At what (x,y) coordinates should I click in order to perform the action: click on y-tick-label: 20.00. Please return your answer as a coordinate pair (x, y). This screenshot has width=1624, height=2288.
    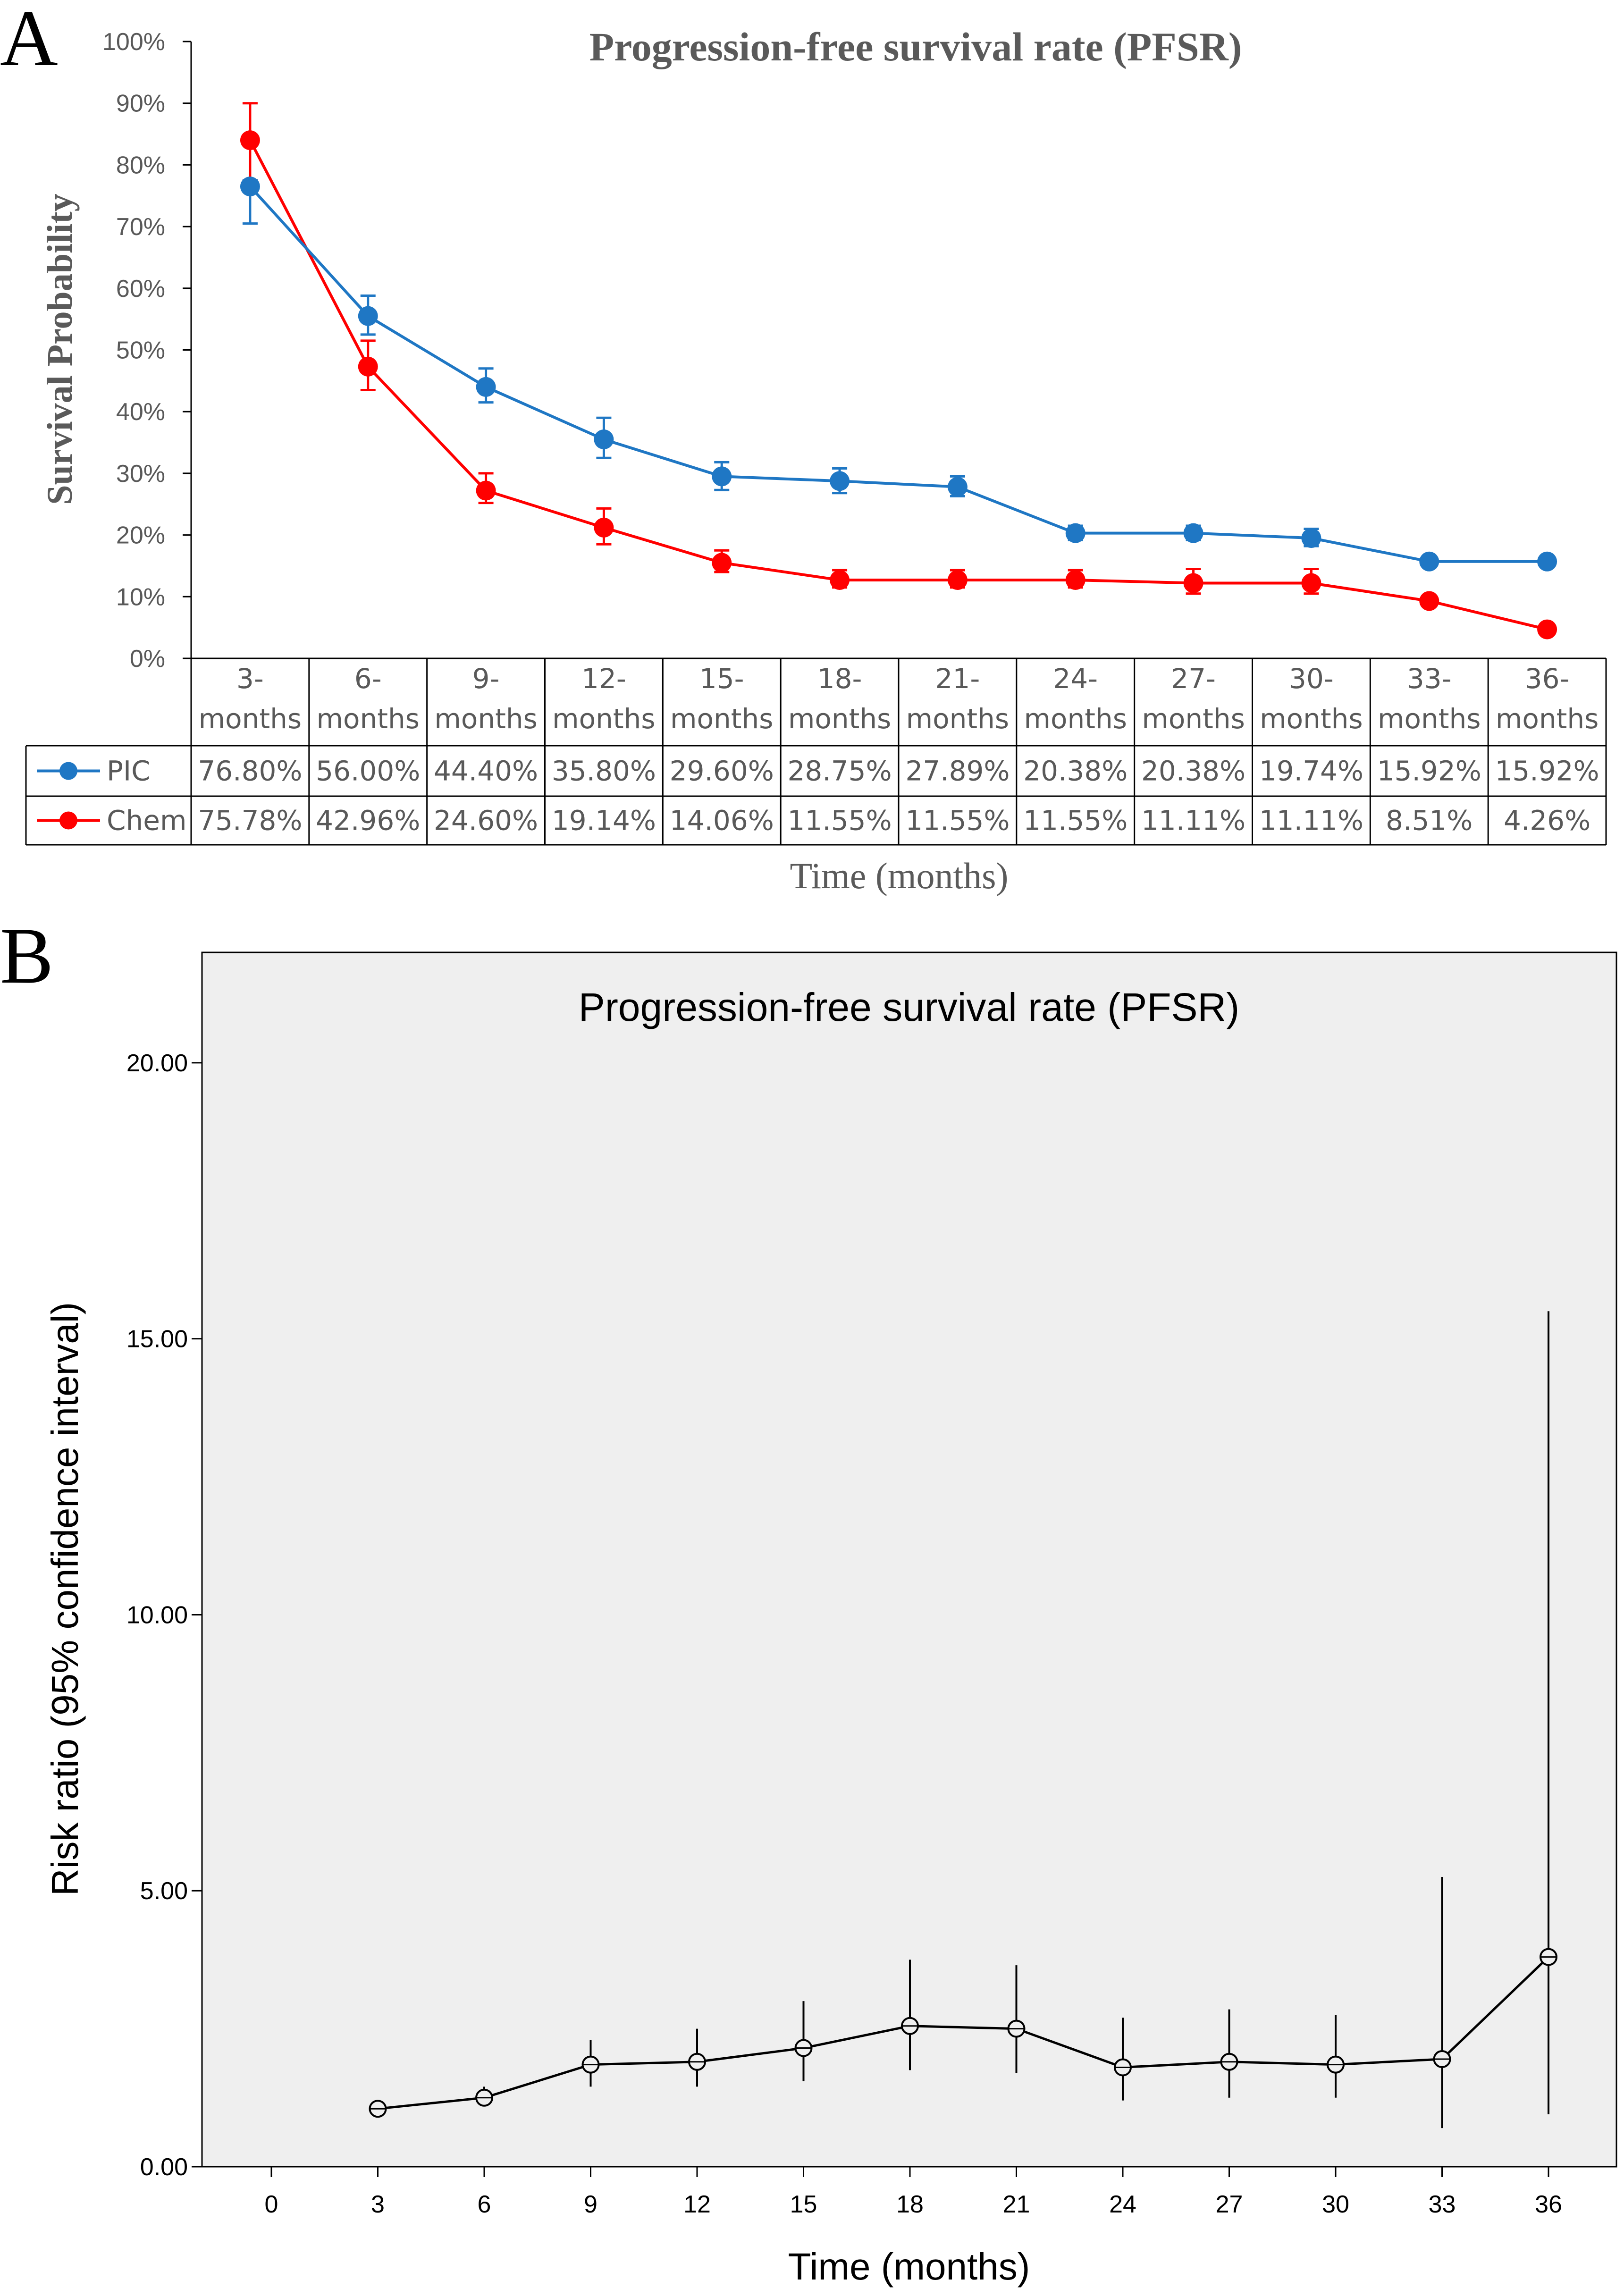
    Looking at the image, I should click on (157, 1063).